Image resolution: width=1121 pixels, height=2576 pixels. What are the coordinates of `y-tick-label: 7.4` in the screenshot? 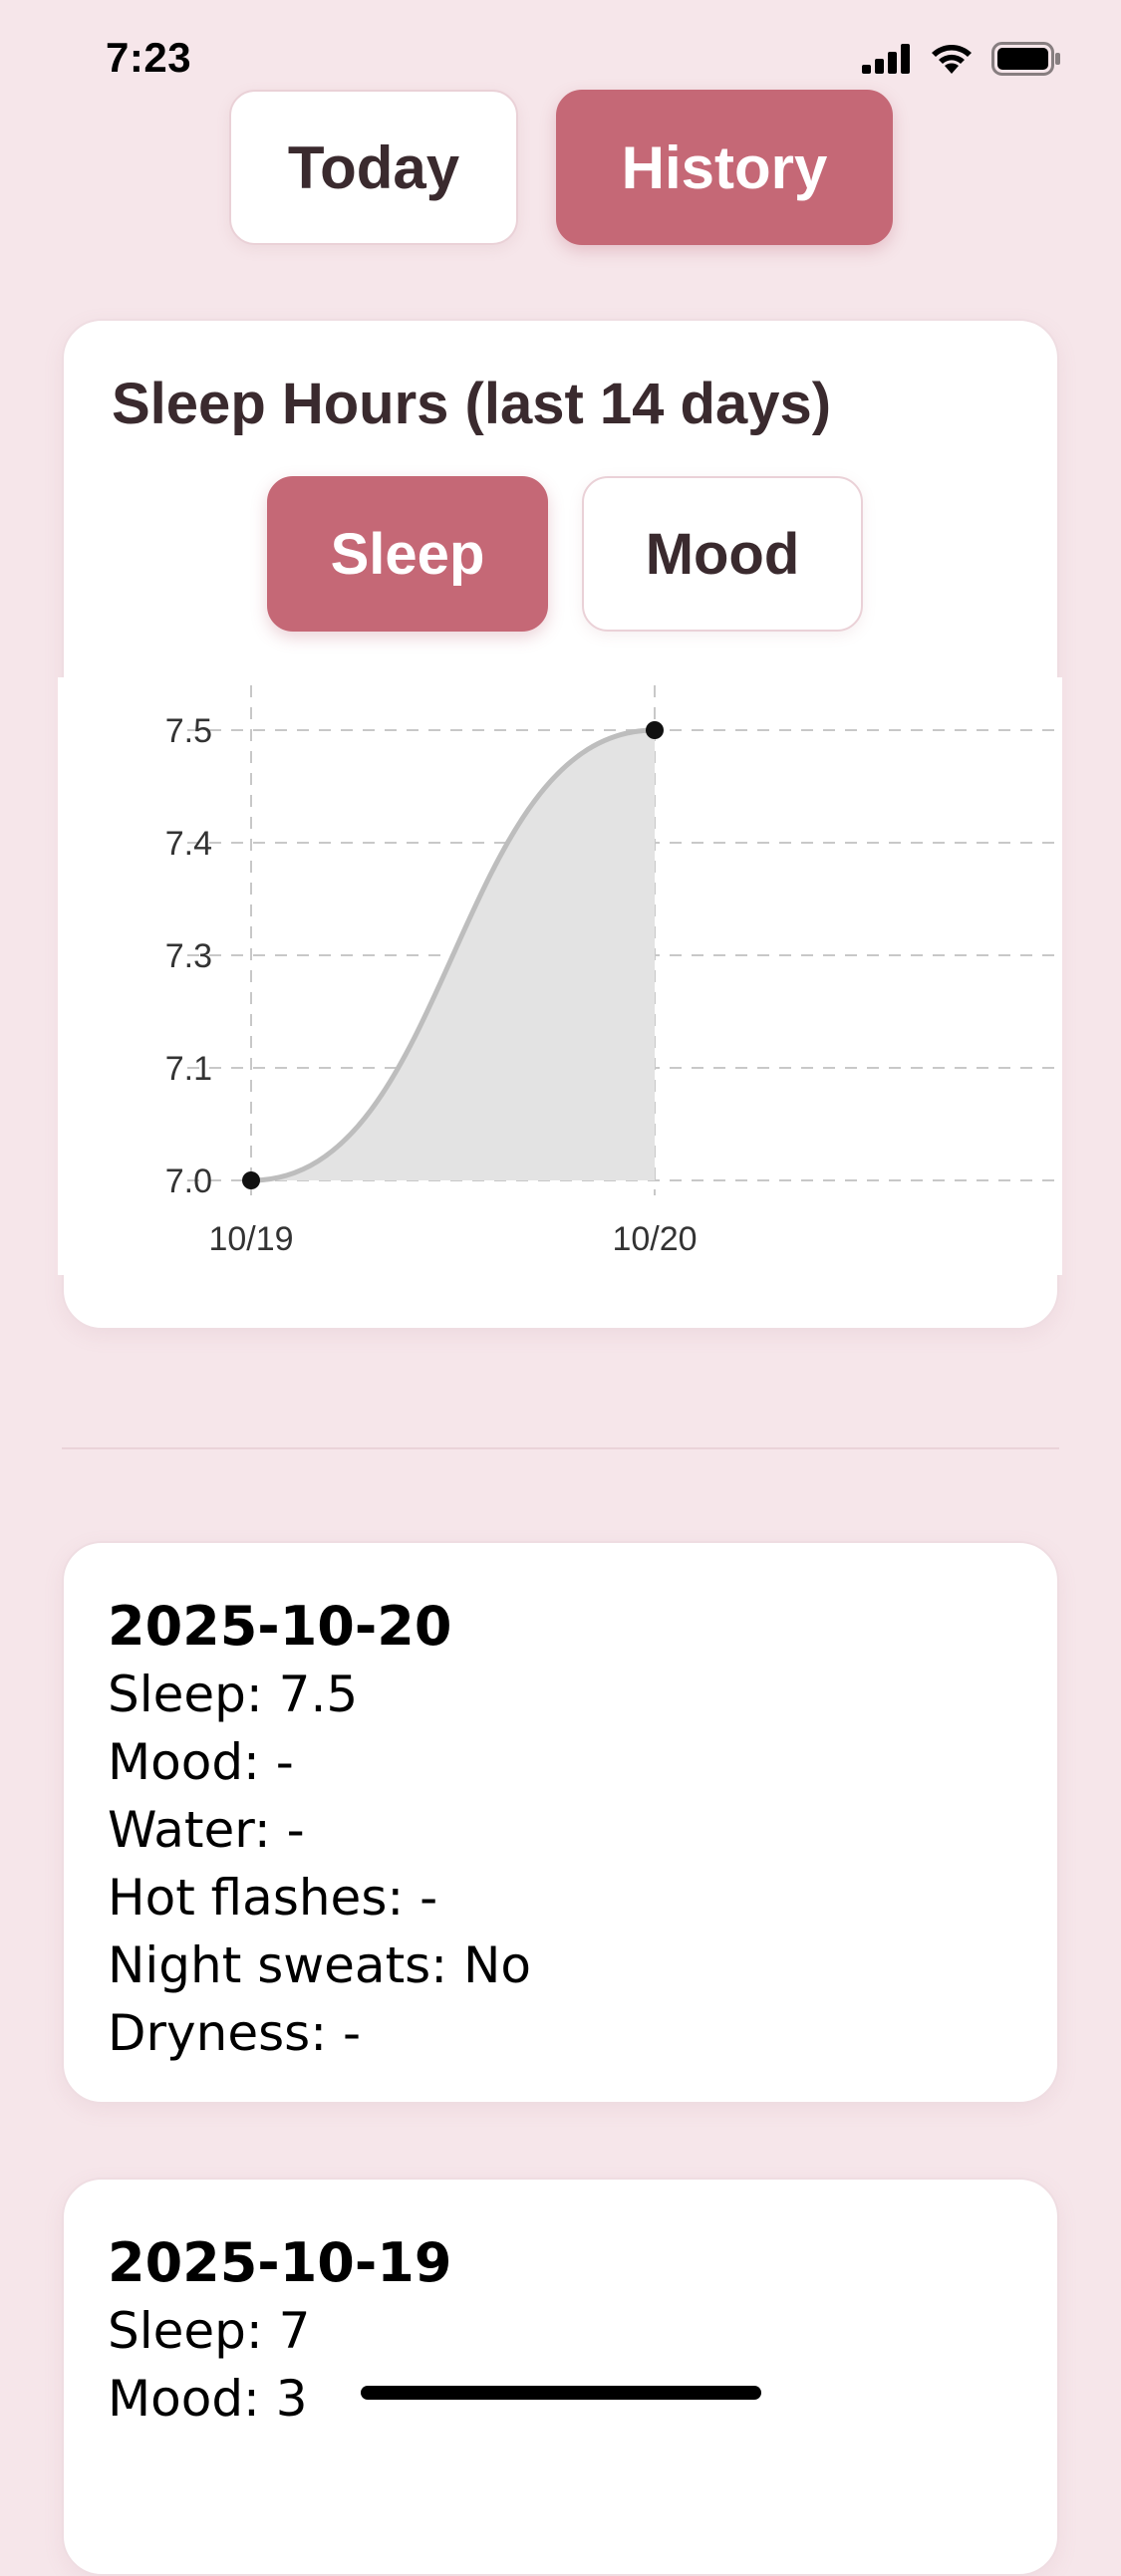 It's located at (188, 844).